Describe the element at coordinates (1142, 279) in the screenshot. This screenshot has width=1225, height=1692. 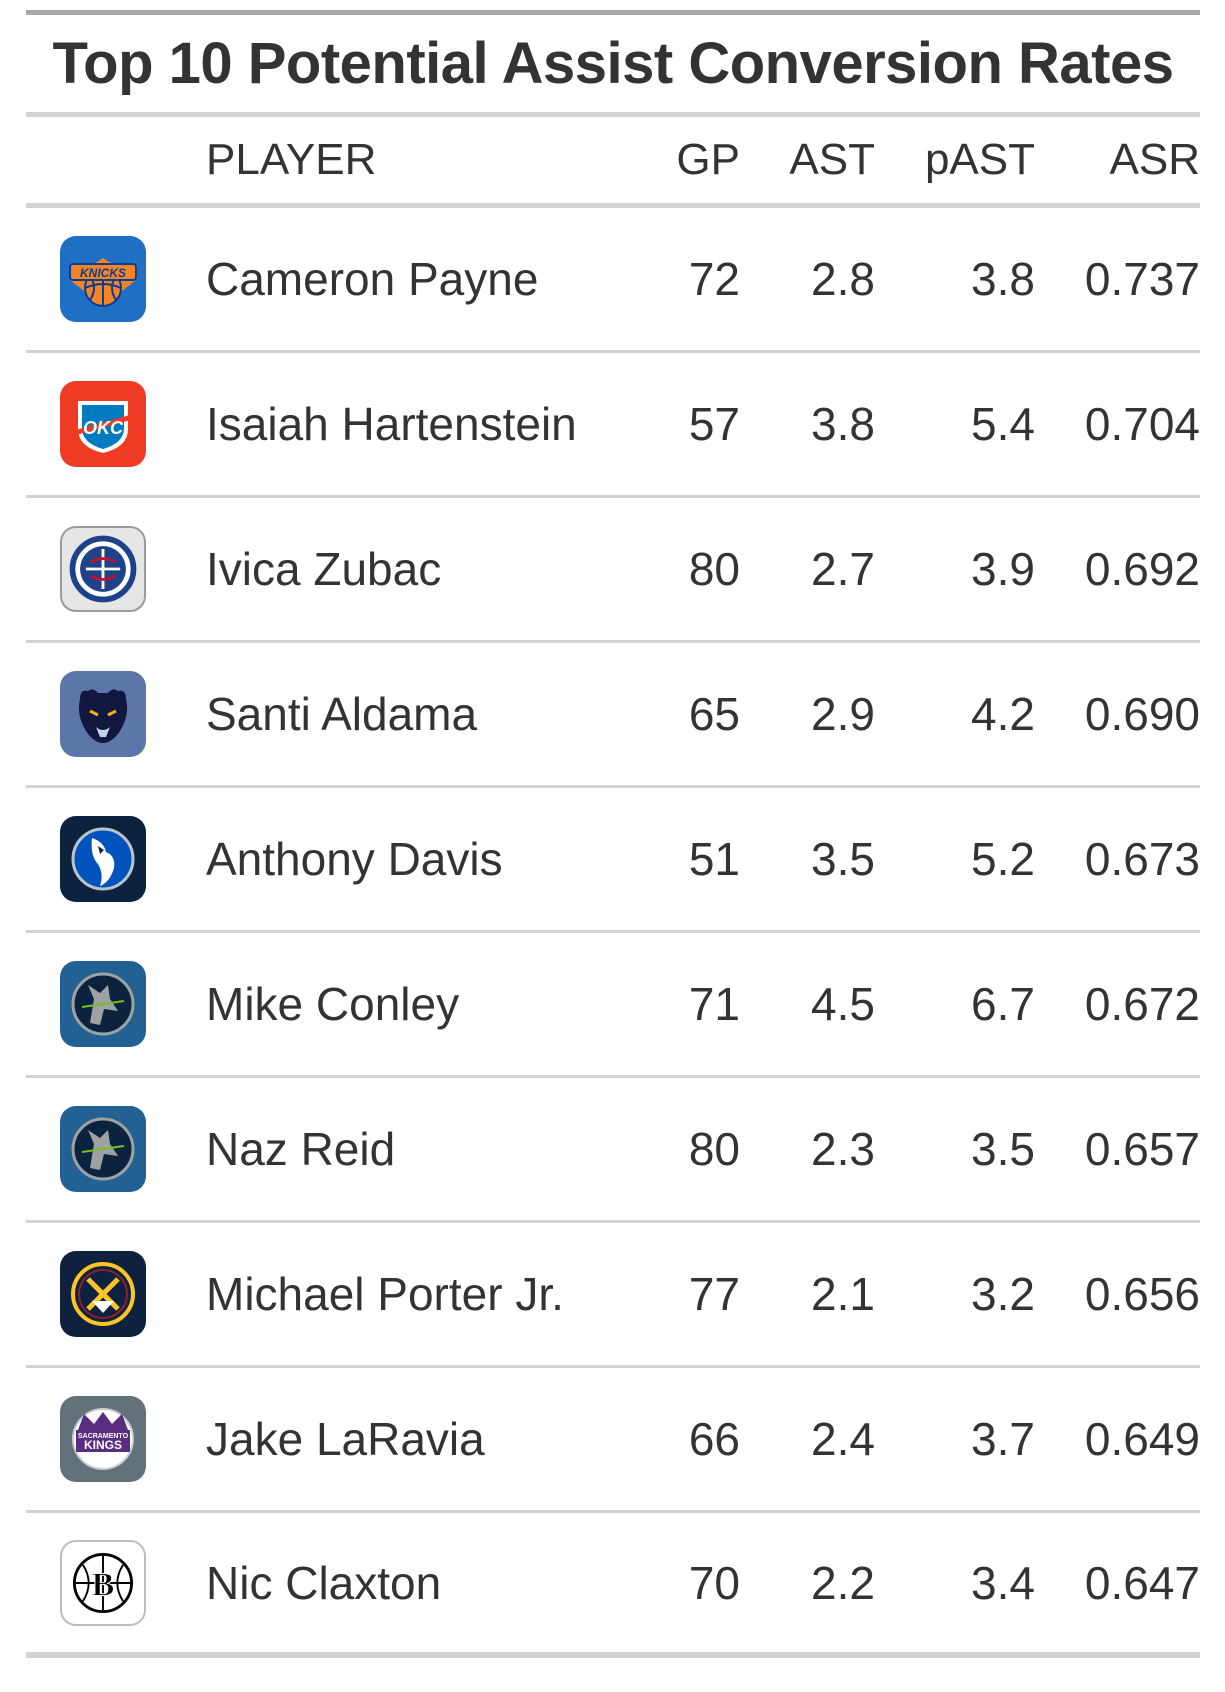
I see `asr-value: 0.737` at that location.